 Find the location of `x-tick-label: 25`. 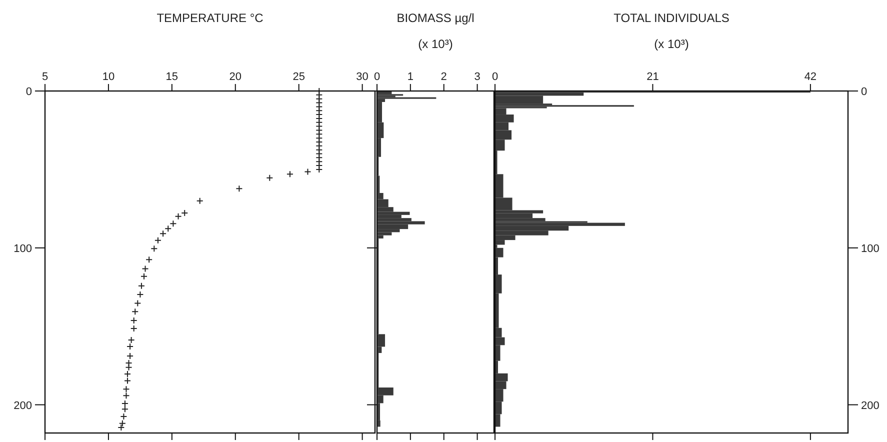

x-tick-label: 25 is located at coordinates (298, 77).